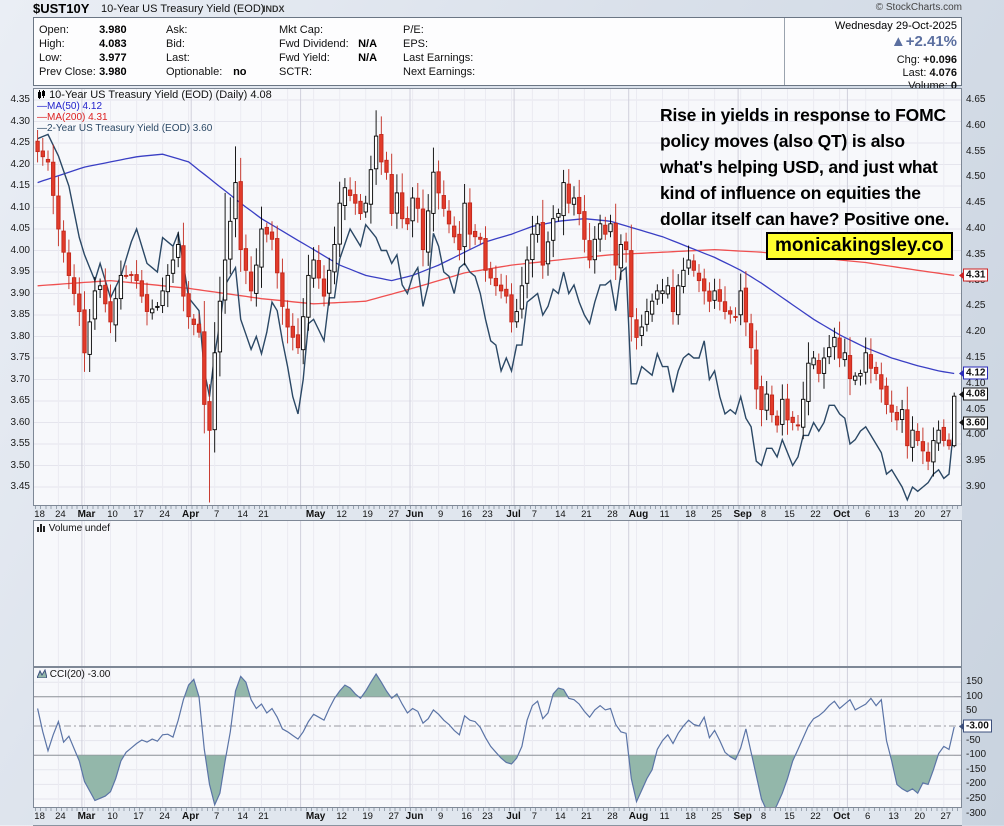 This screenshot has height=826, width=1004. What do you see at coordinates (440, 514) in the screenshot?
I see `x-axis-label: 9` at bounding box center [440, 514].